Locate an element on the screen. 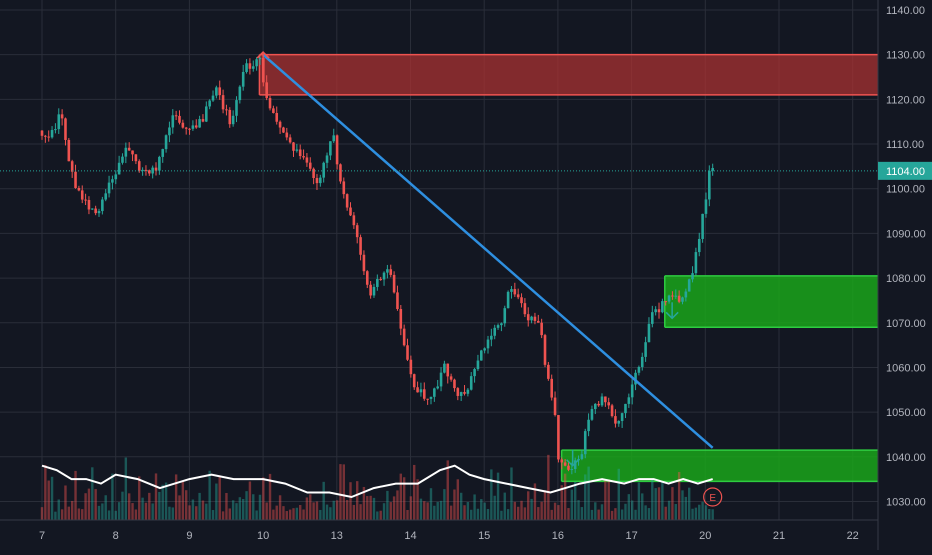 This screenshot has height=555, width=932. x-tick-label: 22 is located at coordinates (853, 536).